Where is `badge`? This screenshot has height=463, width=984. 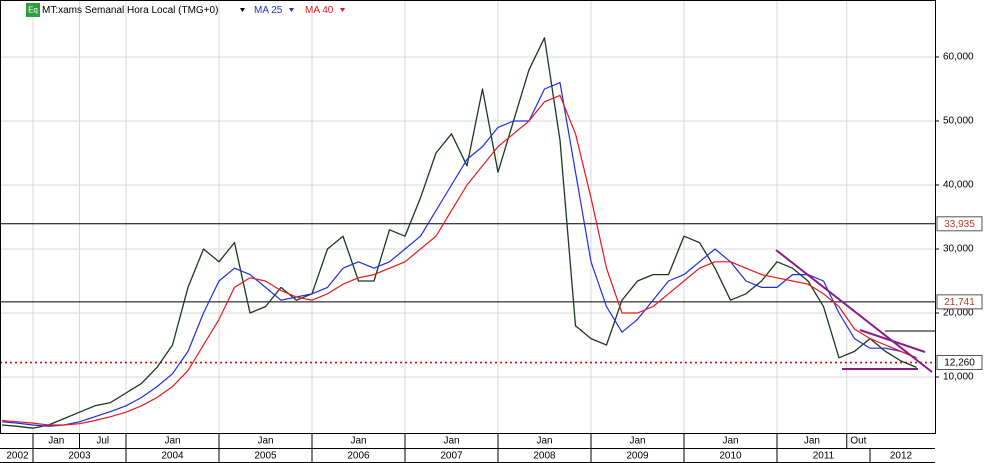
badge is located at coordinates (33, 10).